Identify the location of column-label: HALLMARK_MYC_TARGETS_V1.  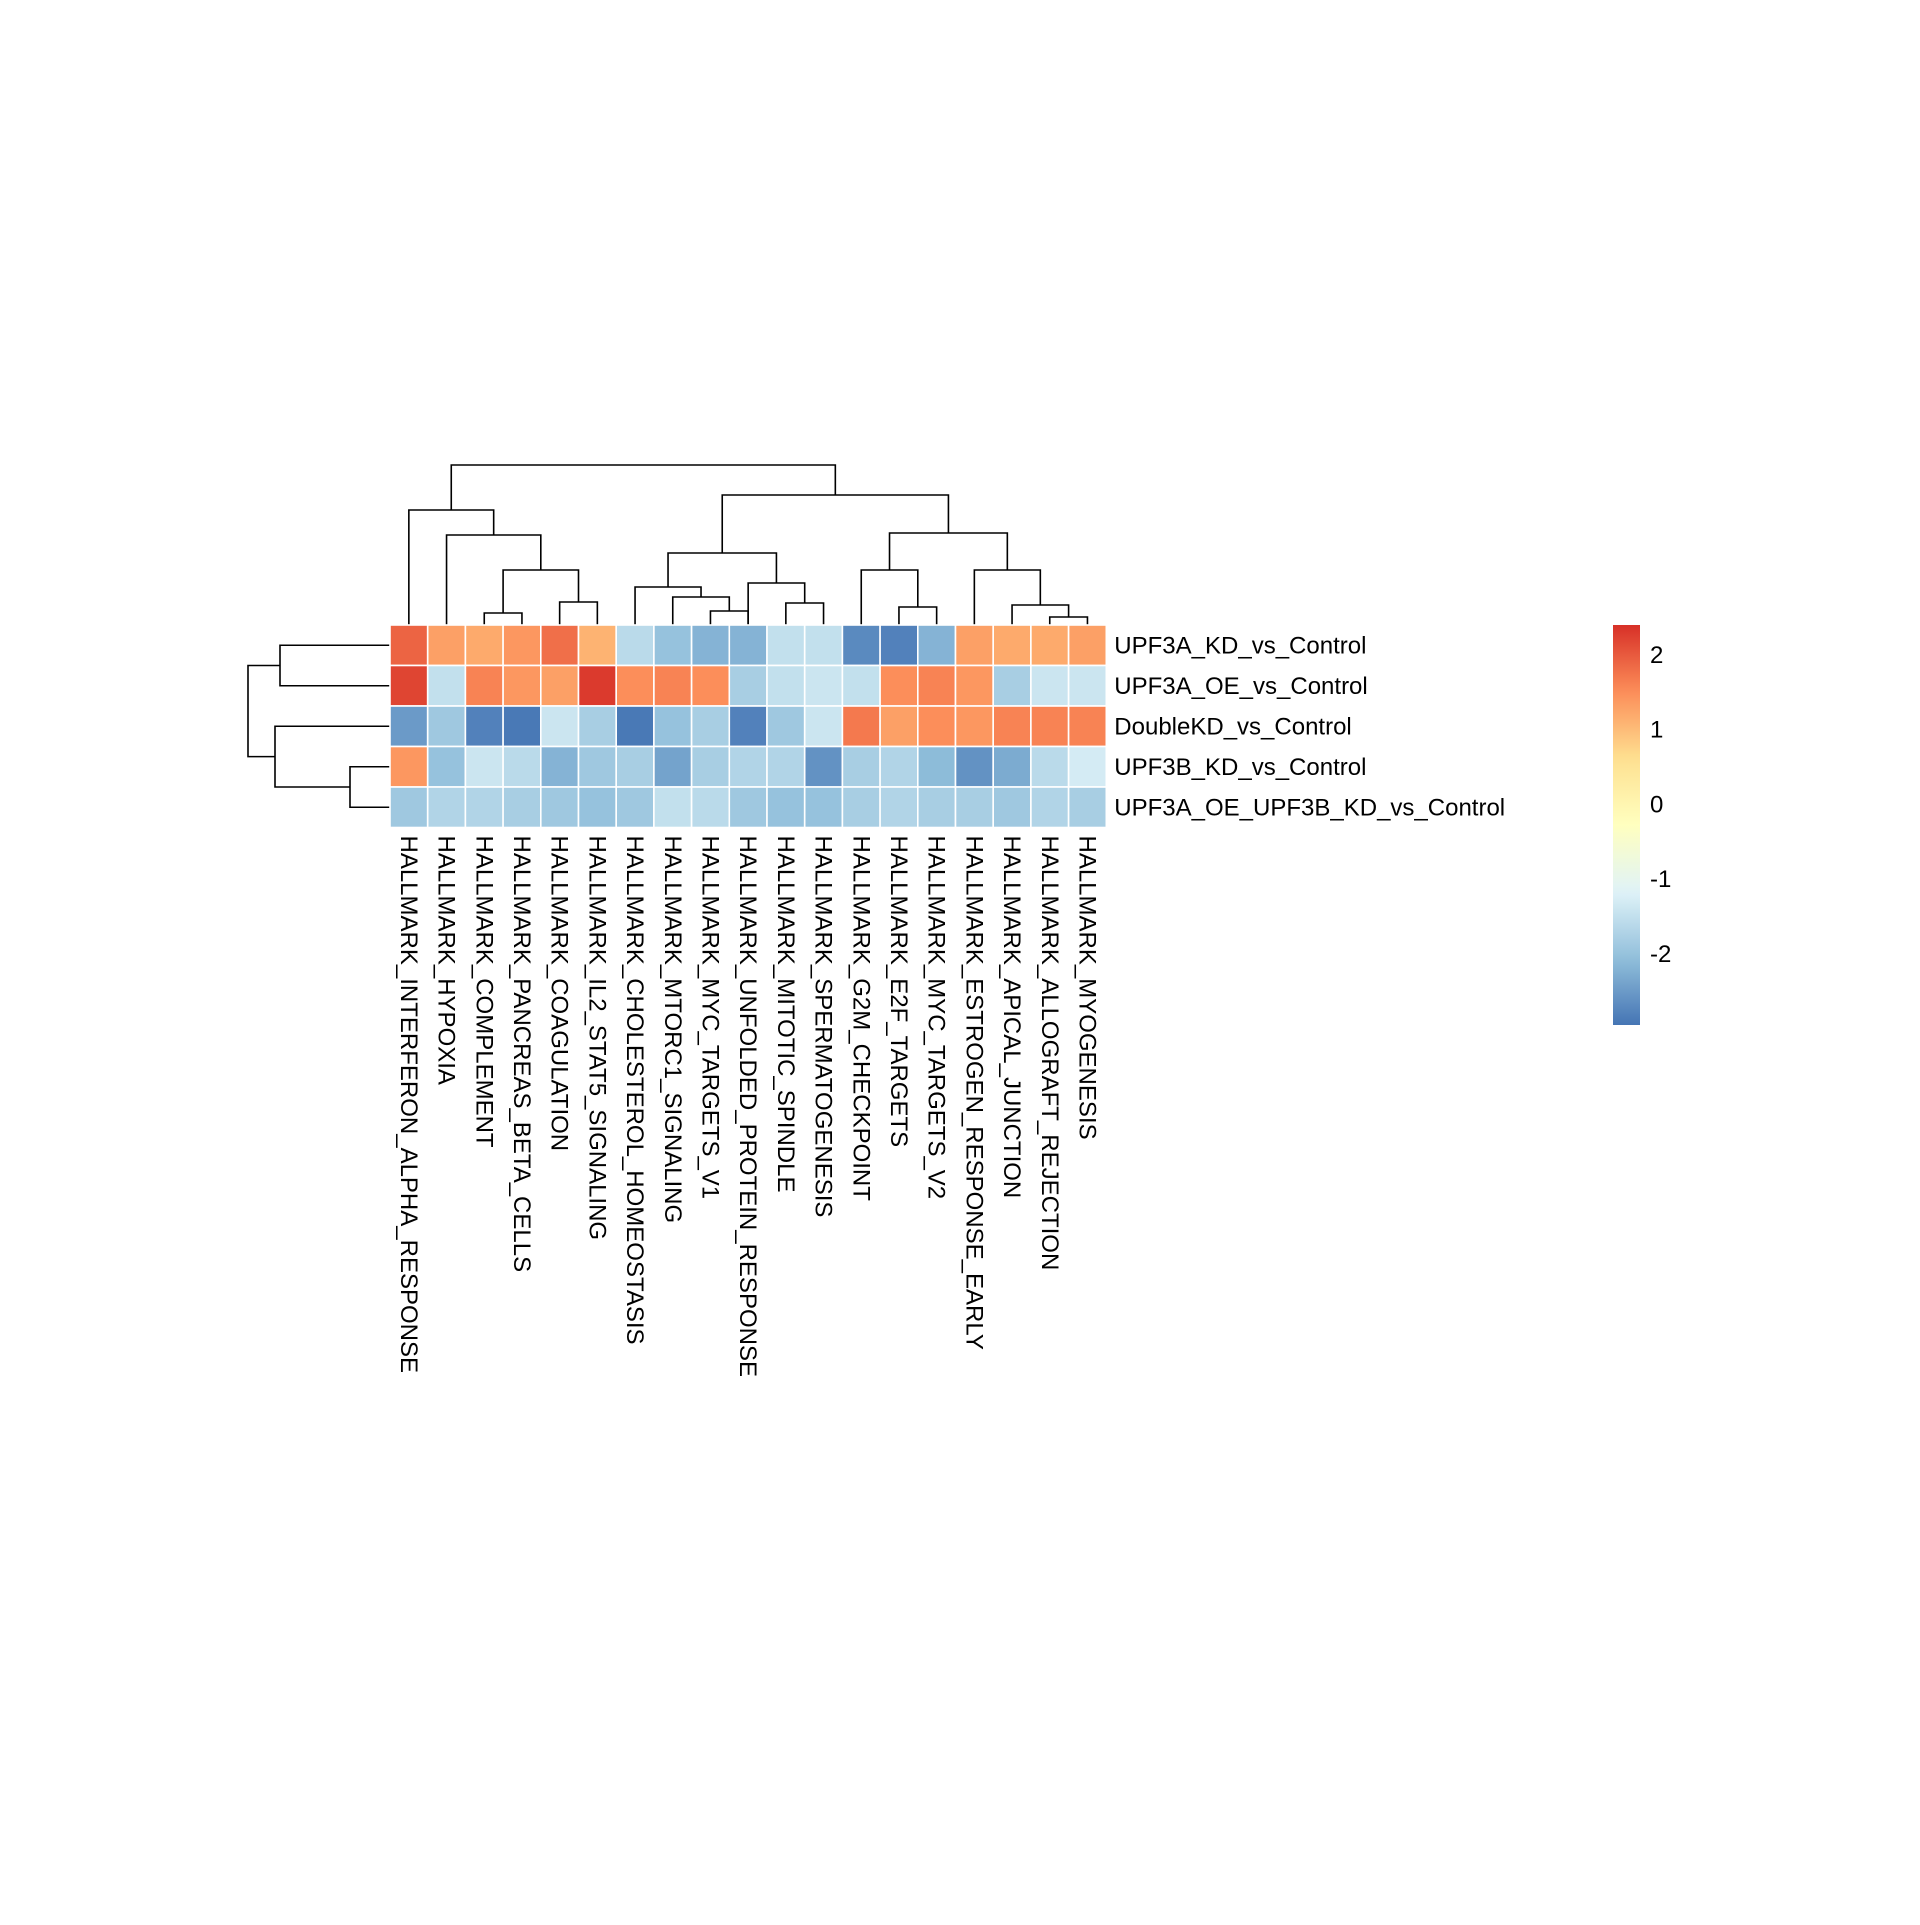
(709, 1018).